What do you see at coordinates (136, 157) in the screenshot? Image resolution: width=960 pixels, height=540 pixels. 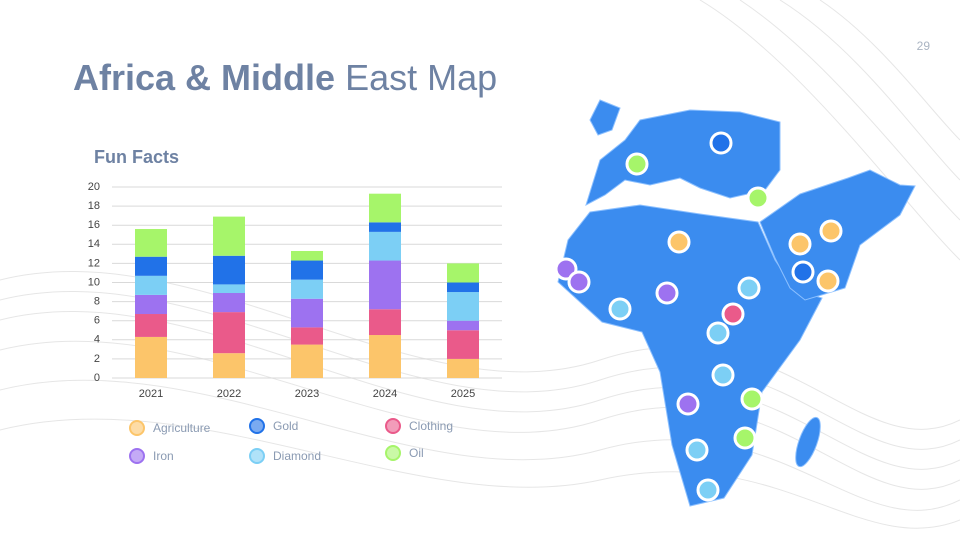 I see `chart-title: Fun Facts` at bounding box center [136, 157].